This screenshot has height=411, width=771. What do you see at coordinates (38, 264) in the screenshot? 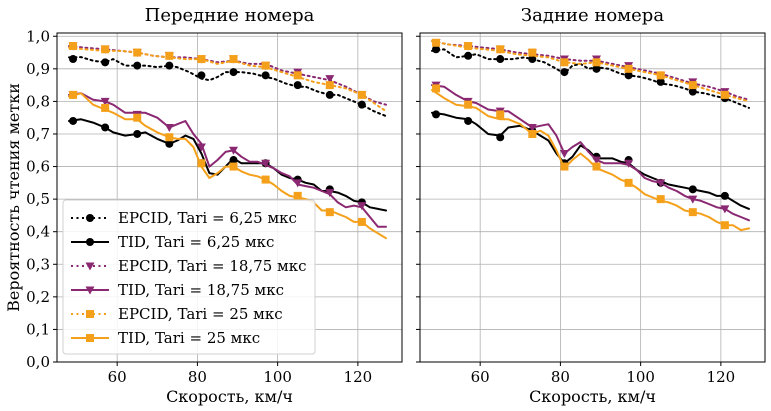
I see `y-tick-label: 0,3` at bounding box center [38, 264].